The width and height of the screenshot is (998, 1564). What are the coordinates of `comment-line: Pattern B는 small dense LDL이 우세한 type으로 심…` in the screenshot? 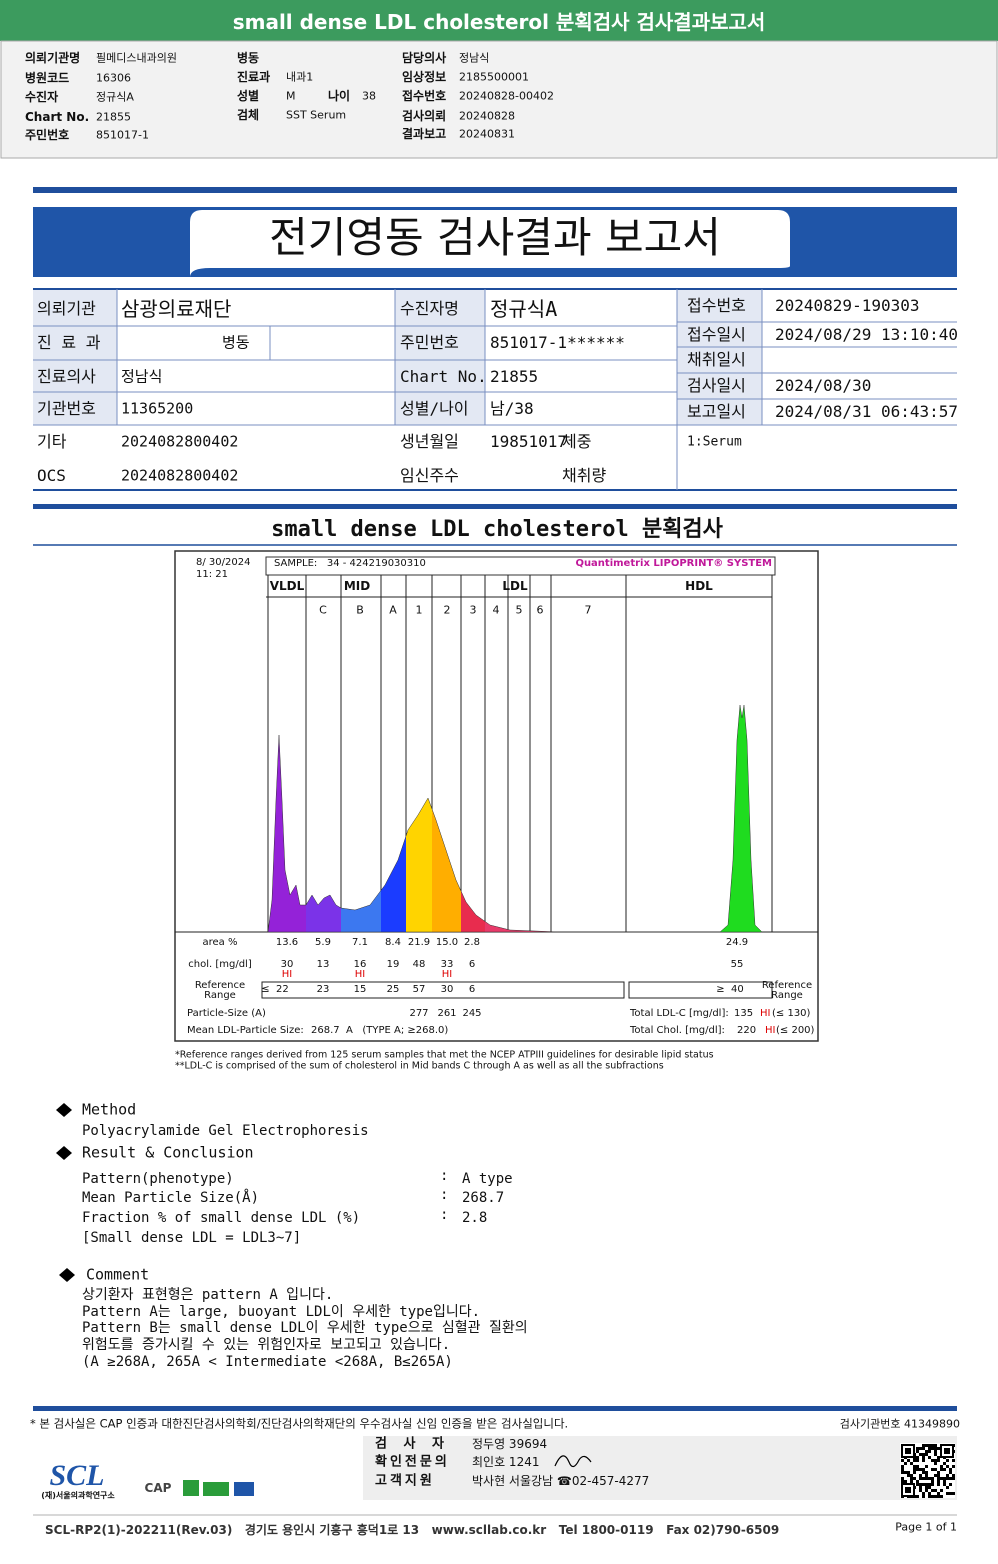 It's located at (305, 1328).